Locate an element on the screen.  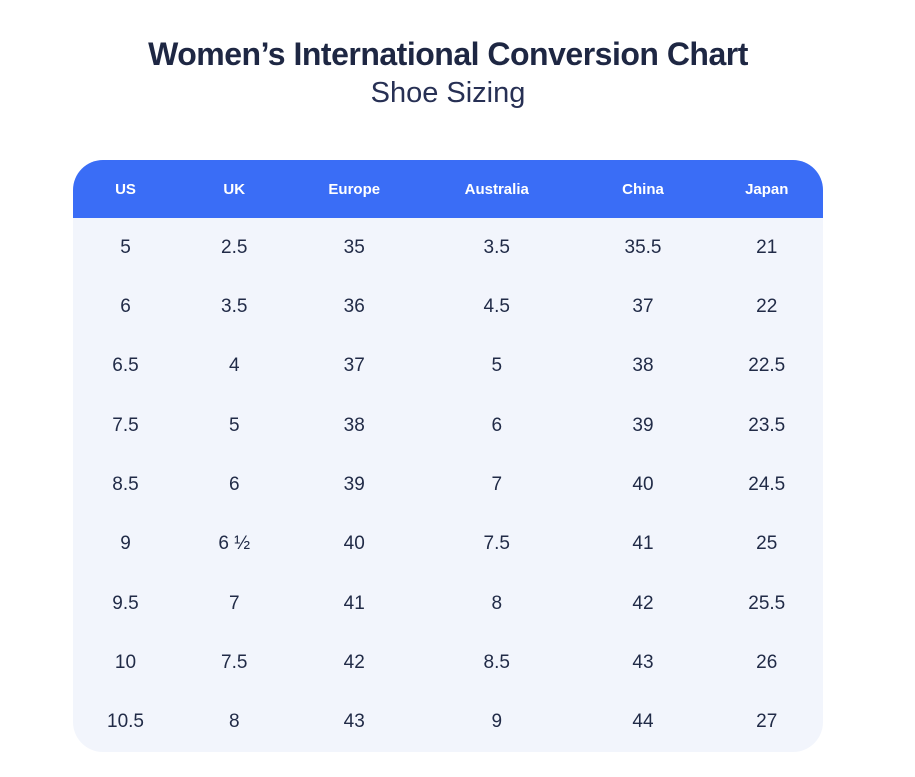
table-cell: 25 is located at coordinates (767, 544).